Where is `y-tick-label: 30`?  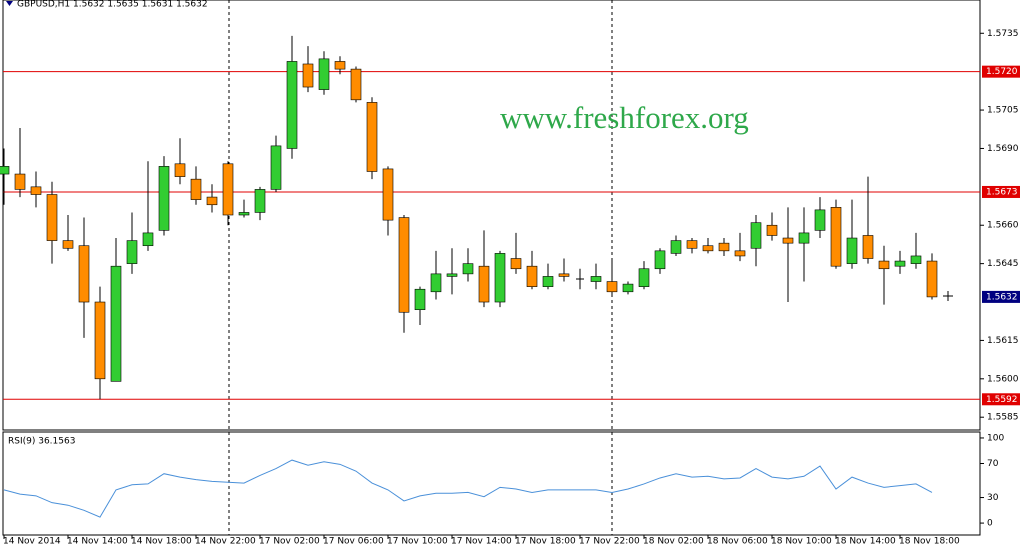
y-tick-label: 30 is located at coordinates (993, 498).